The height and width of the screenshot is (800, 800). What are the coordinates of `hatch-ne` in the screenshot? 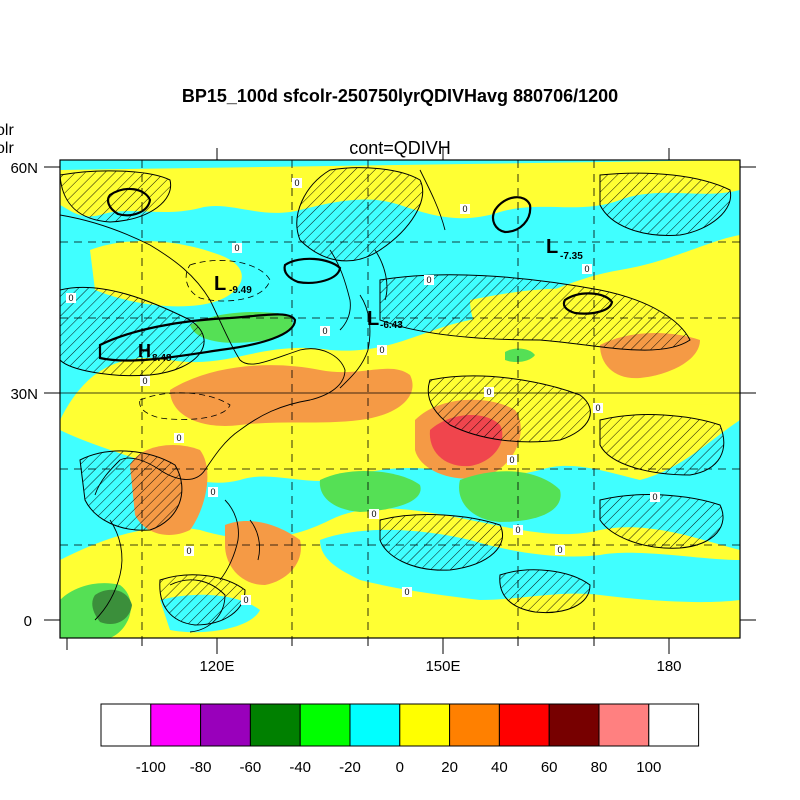 It's located at (665, 204).